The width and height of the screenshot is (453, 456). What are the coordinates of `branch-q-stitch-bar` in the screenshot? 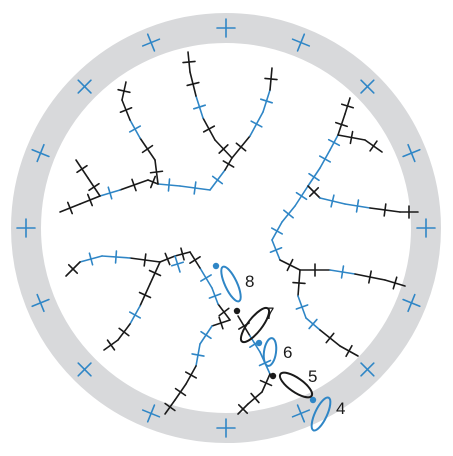 It's located at (177, 264).